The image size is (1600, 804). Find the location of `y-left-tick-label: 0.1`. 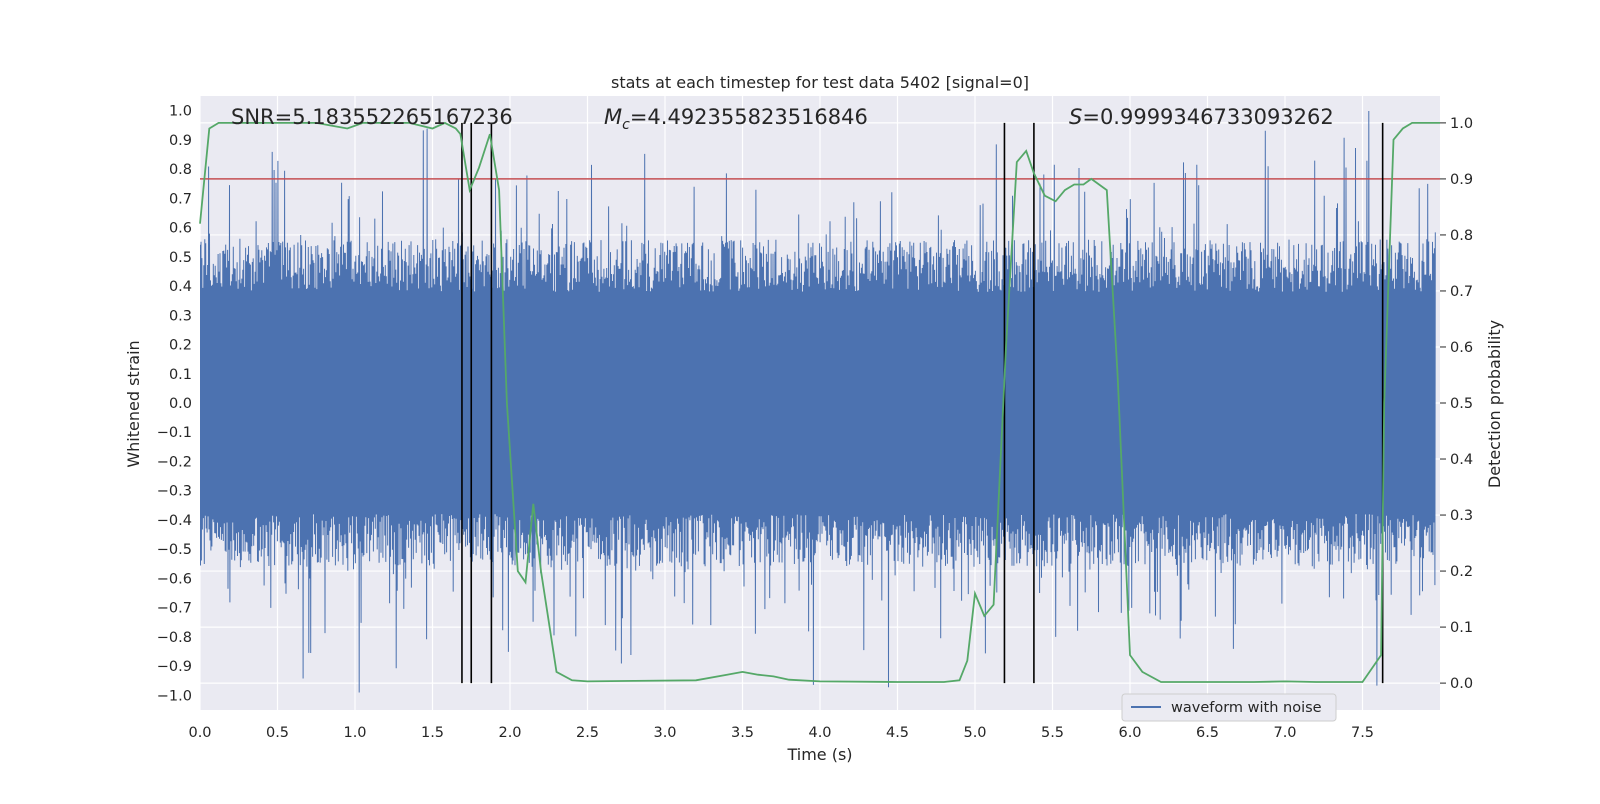

y-left-tick-label: 0.1 is located at coordinates (180, 375).